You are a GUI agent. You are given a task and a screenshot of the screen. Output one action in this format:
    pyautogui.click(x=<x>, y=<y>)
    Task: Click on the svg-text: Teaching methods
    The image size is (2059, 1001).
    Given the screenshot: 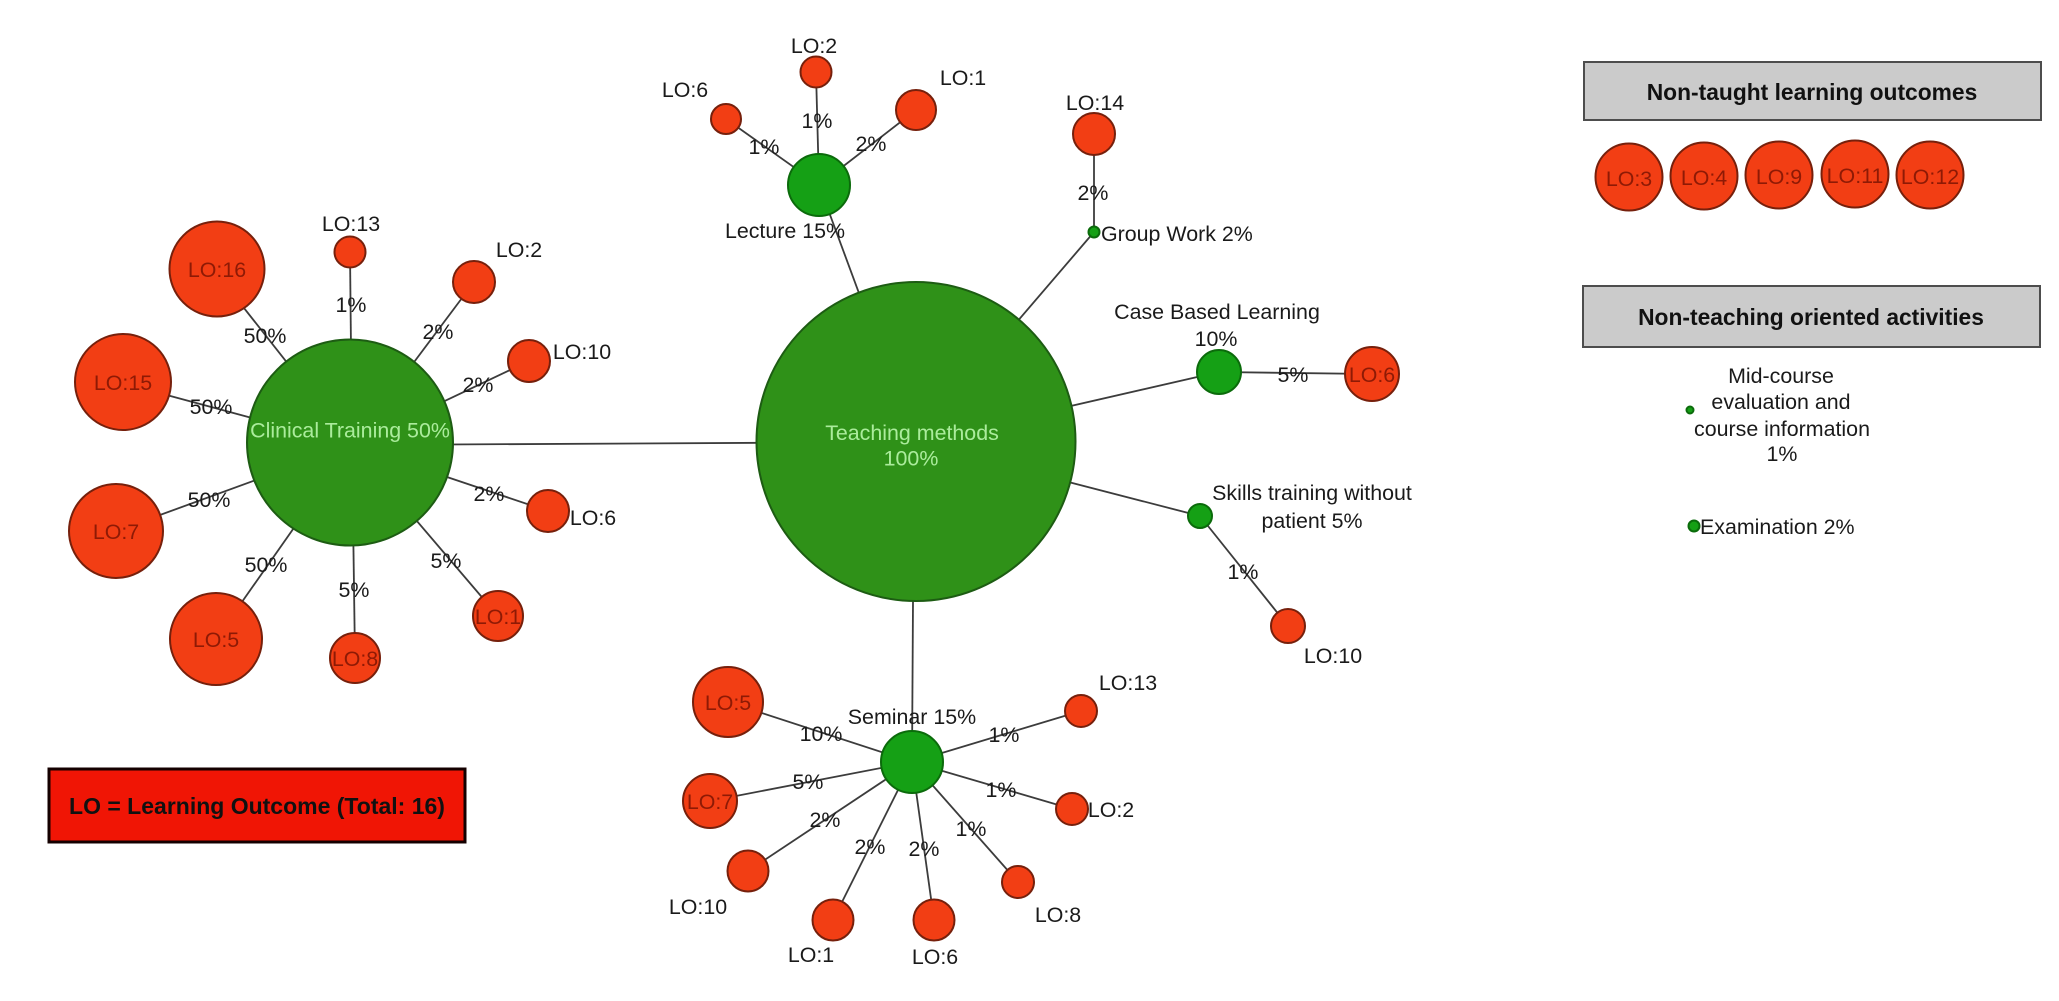 What is the action you would take?
    pyautogui.click(x=912, y=433)
    